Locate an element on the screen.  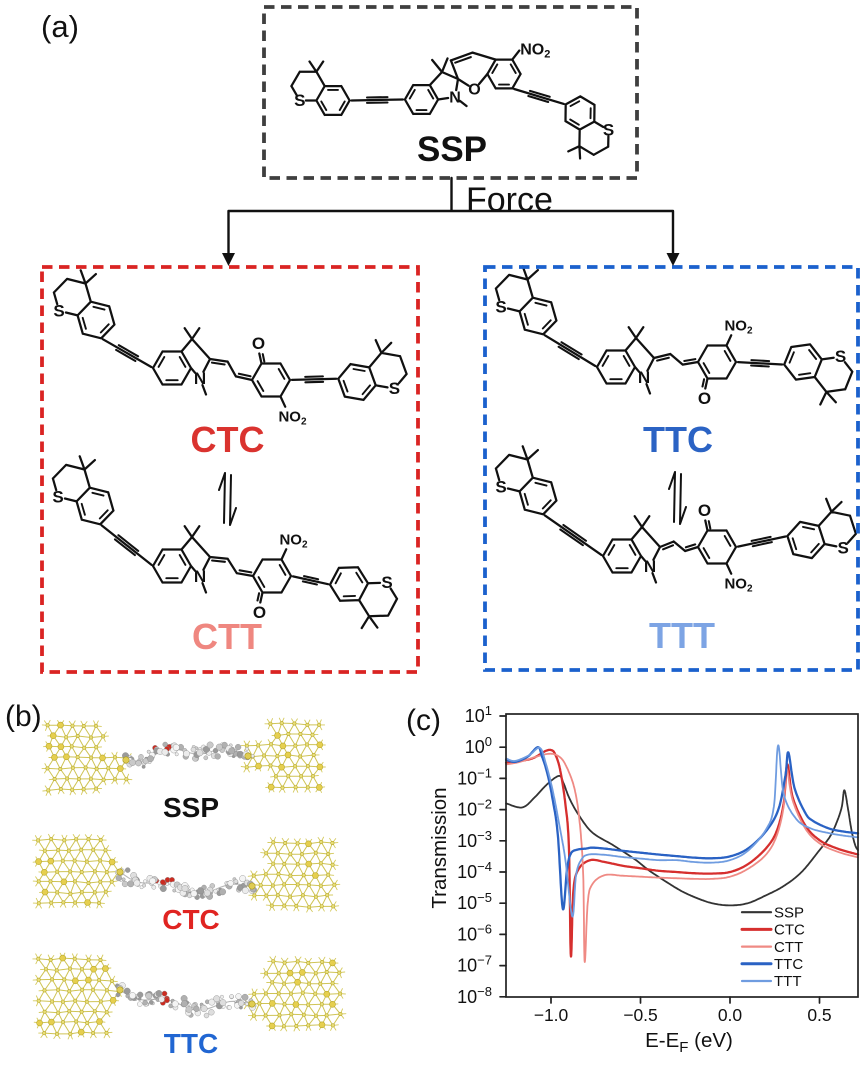
svg-text: 0.0 is located at coordinates (730, 1015).